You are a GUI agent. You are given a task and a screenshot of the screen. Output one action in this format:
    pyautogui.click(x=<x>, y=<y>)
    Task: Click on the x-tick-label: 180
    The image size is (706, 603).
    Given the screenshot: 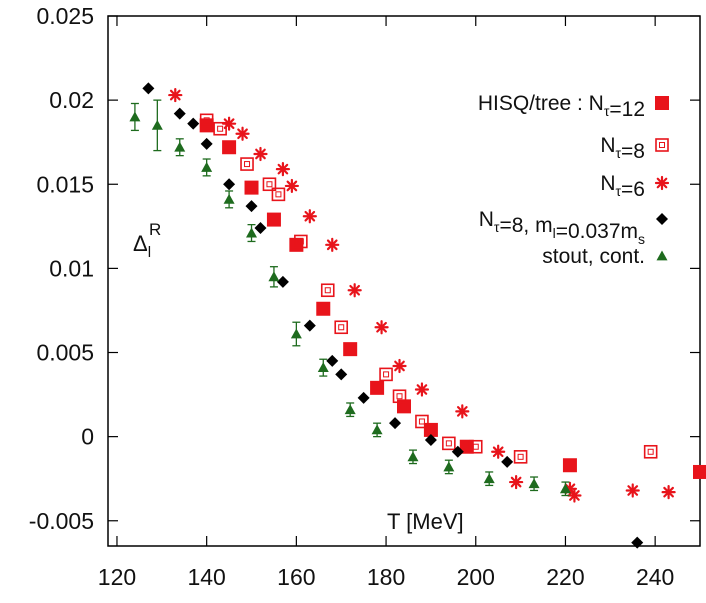 What is the action you would take?
    pyautogui.click(x=386, y=577)
    